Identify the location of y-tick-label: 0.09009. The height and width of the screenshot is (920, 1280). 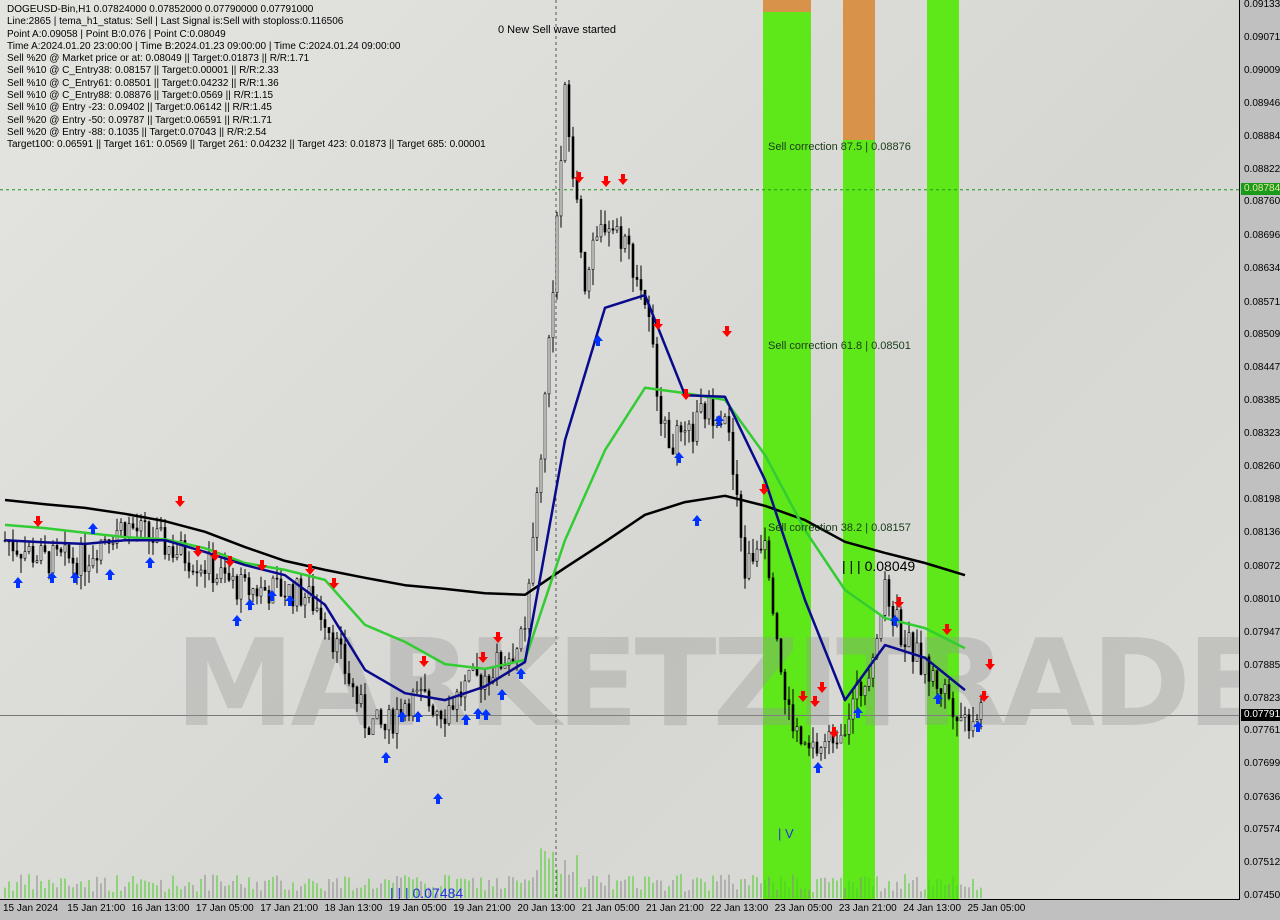
(1262, 70).